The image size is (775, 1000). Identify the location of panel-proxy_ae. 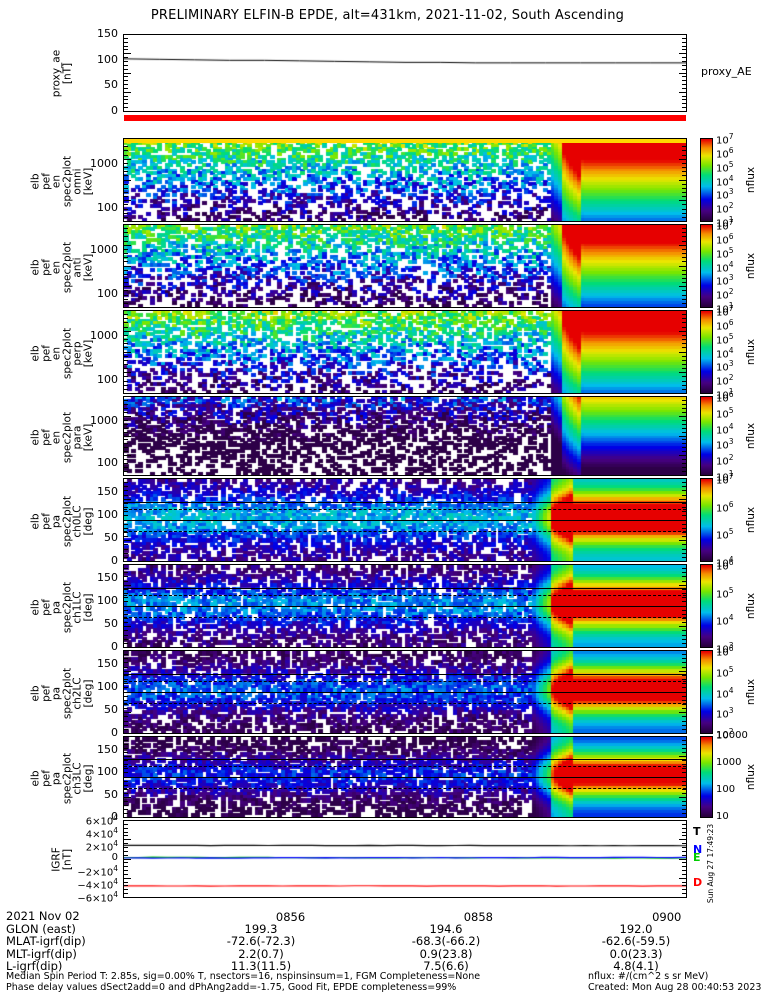
(405, 73).